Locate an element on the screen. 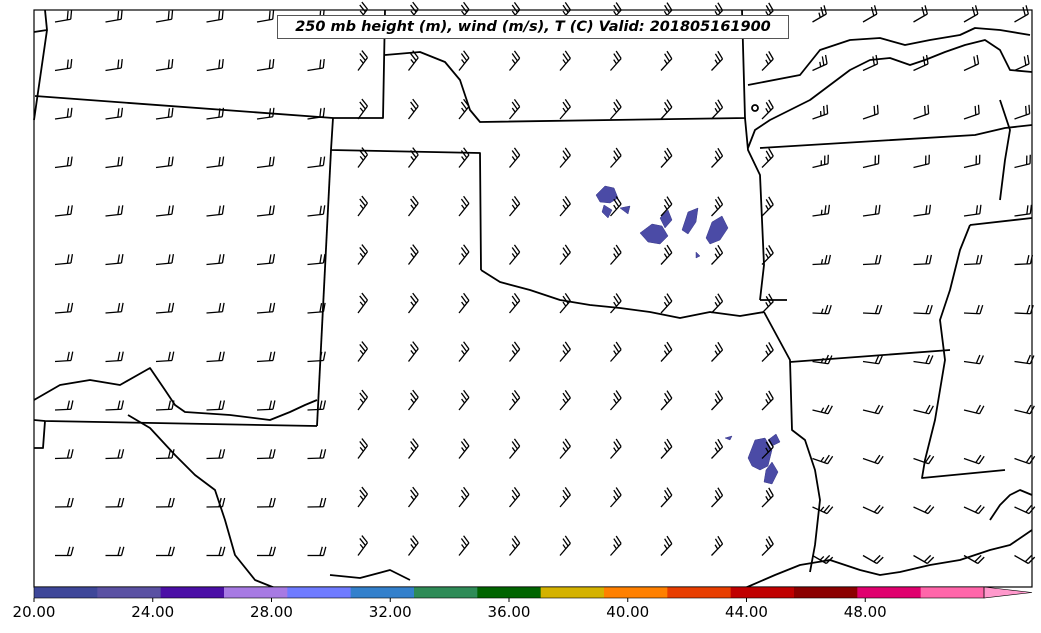 Image resolution: width=1041 pixels, height=633 pixels. border-il-wi is located at coordinates (889, 56).